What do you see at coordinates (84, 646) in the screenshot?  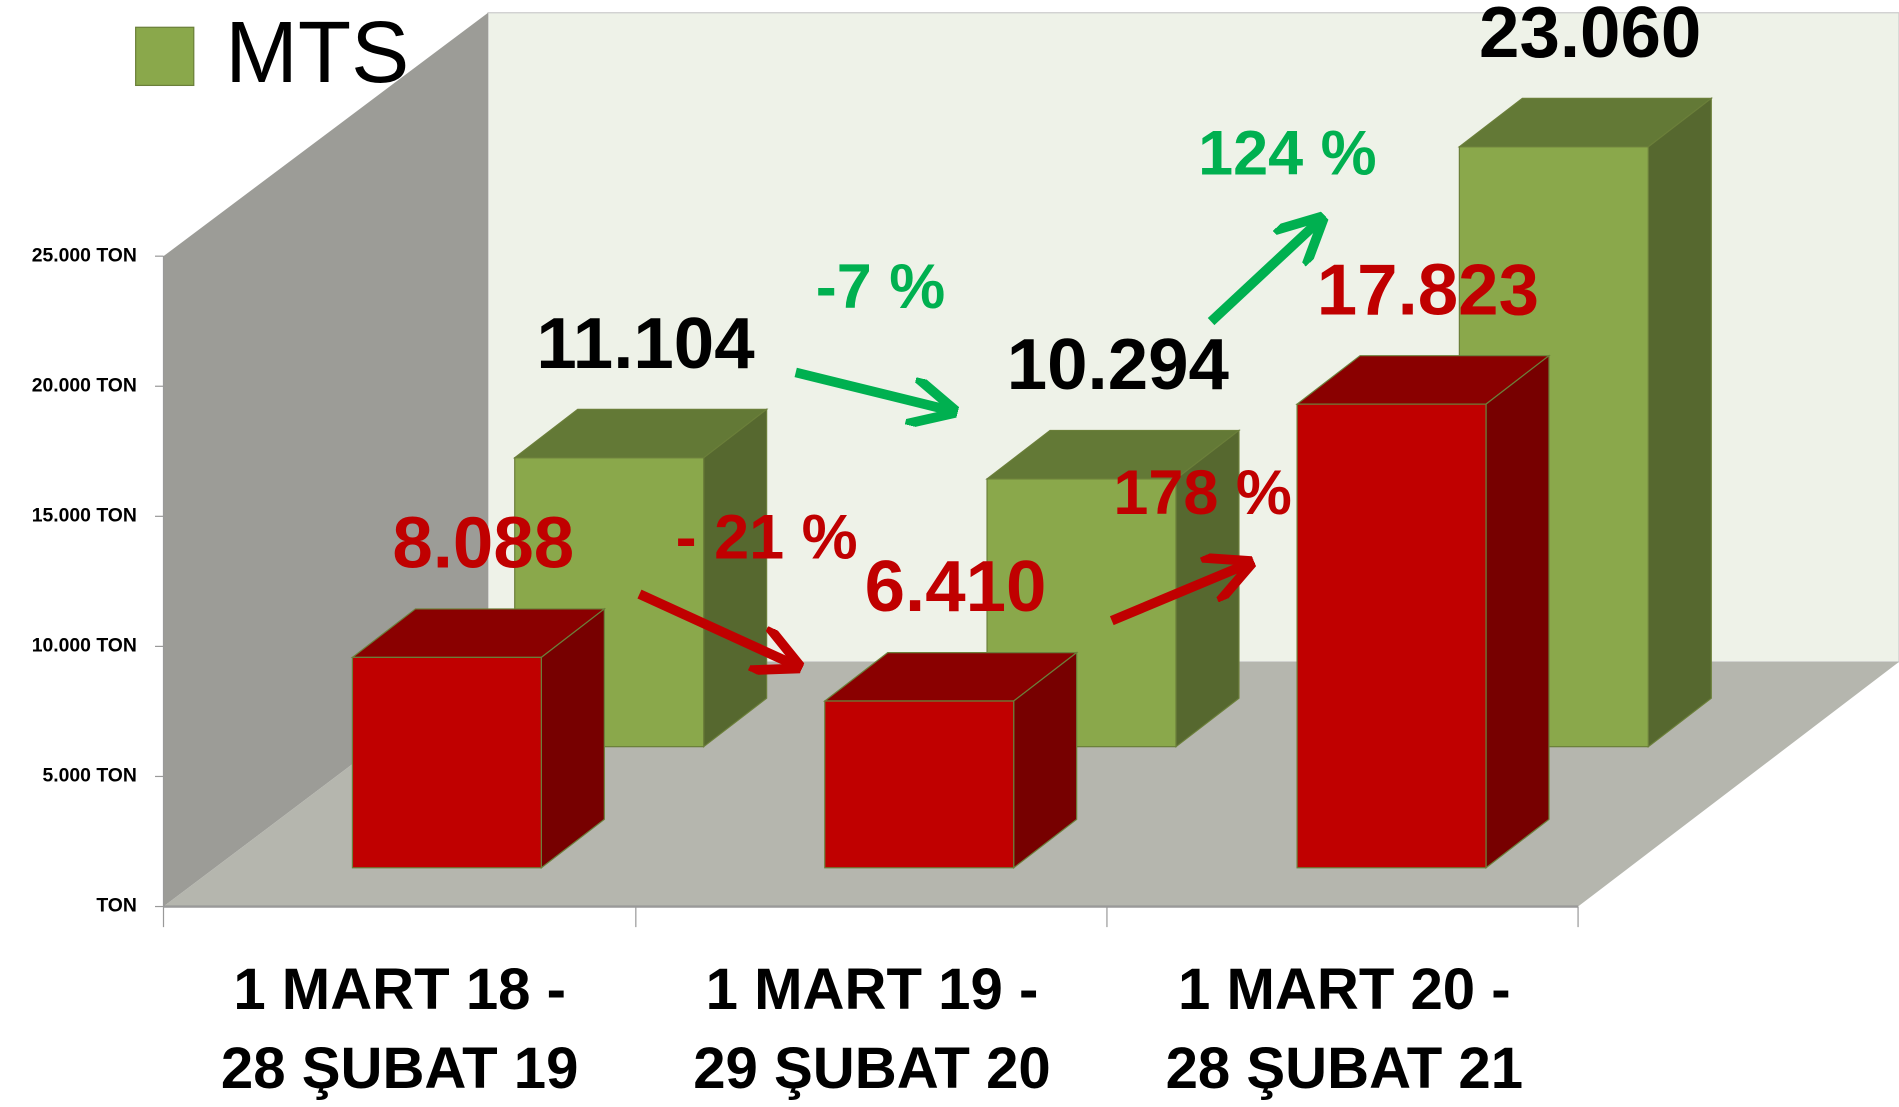 I see `y-tick-label: 10.000 TON` at bounding box center [84, 646].